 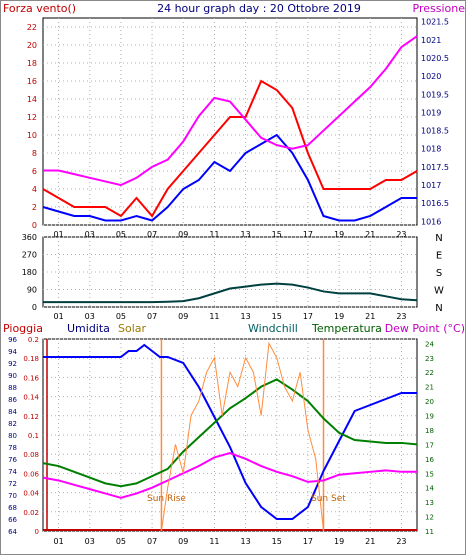 I want to click on wind-tick-label: 12, so click(x=32, y=117).